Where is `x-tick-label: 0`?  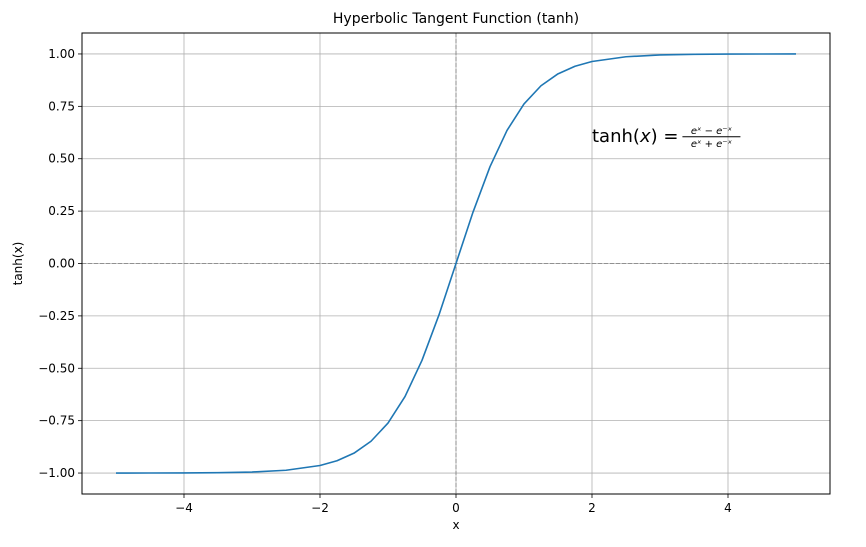
x-tick-label: 0 is located at coordinates (456, 508).